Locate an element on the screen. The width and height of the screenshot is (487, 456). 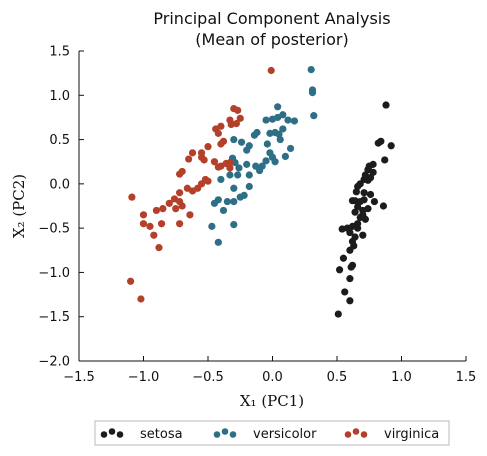
y-tick-label: 0.0 is located at coordinates (59, 184).